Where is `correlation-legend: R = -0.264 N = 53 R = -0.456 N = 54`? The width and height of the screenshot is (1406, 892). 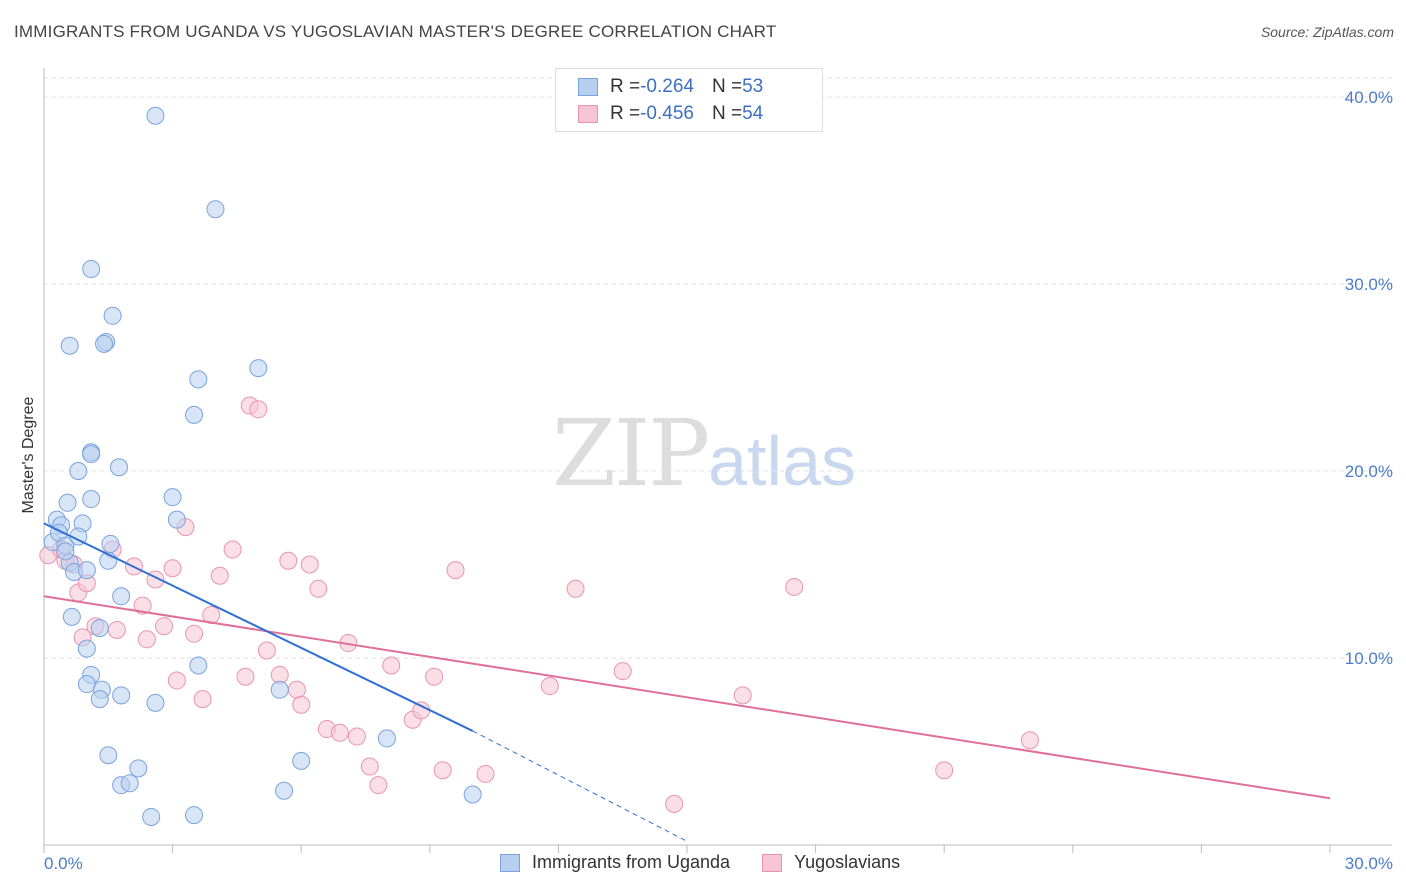
correlation-legend: R = -0.264 N = 53 R = -0.456 N = 54 is located at coordinates (689, 100).